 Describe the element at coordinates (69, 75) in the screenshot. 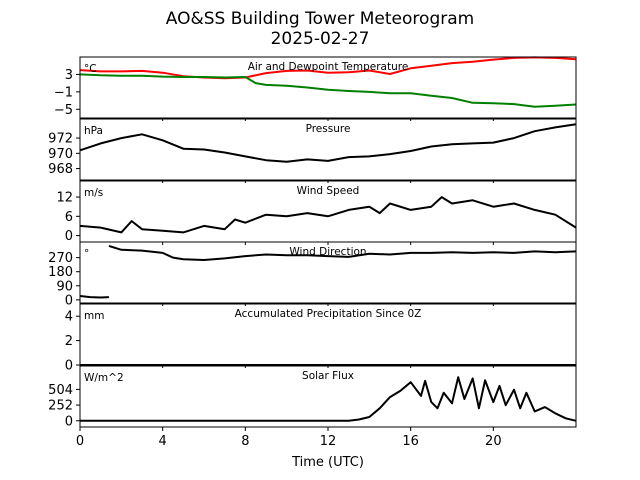

I see `panel-0-ytick-label-0: 3` at that location.